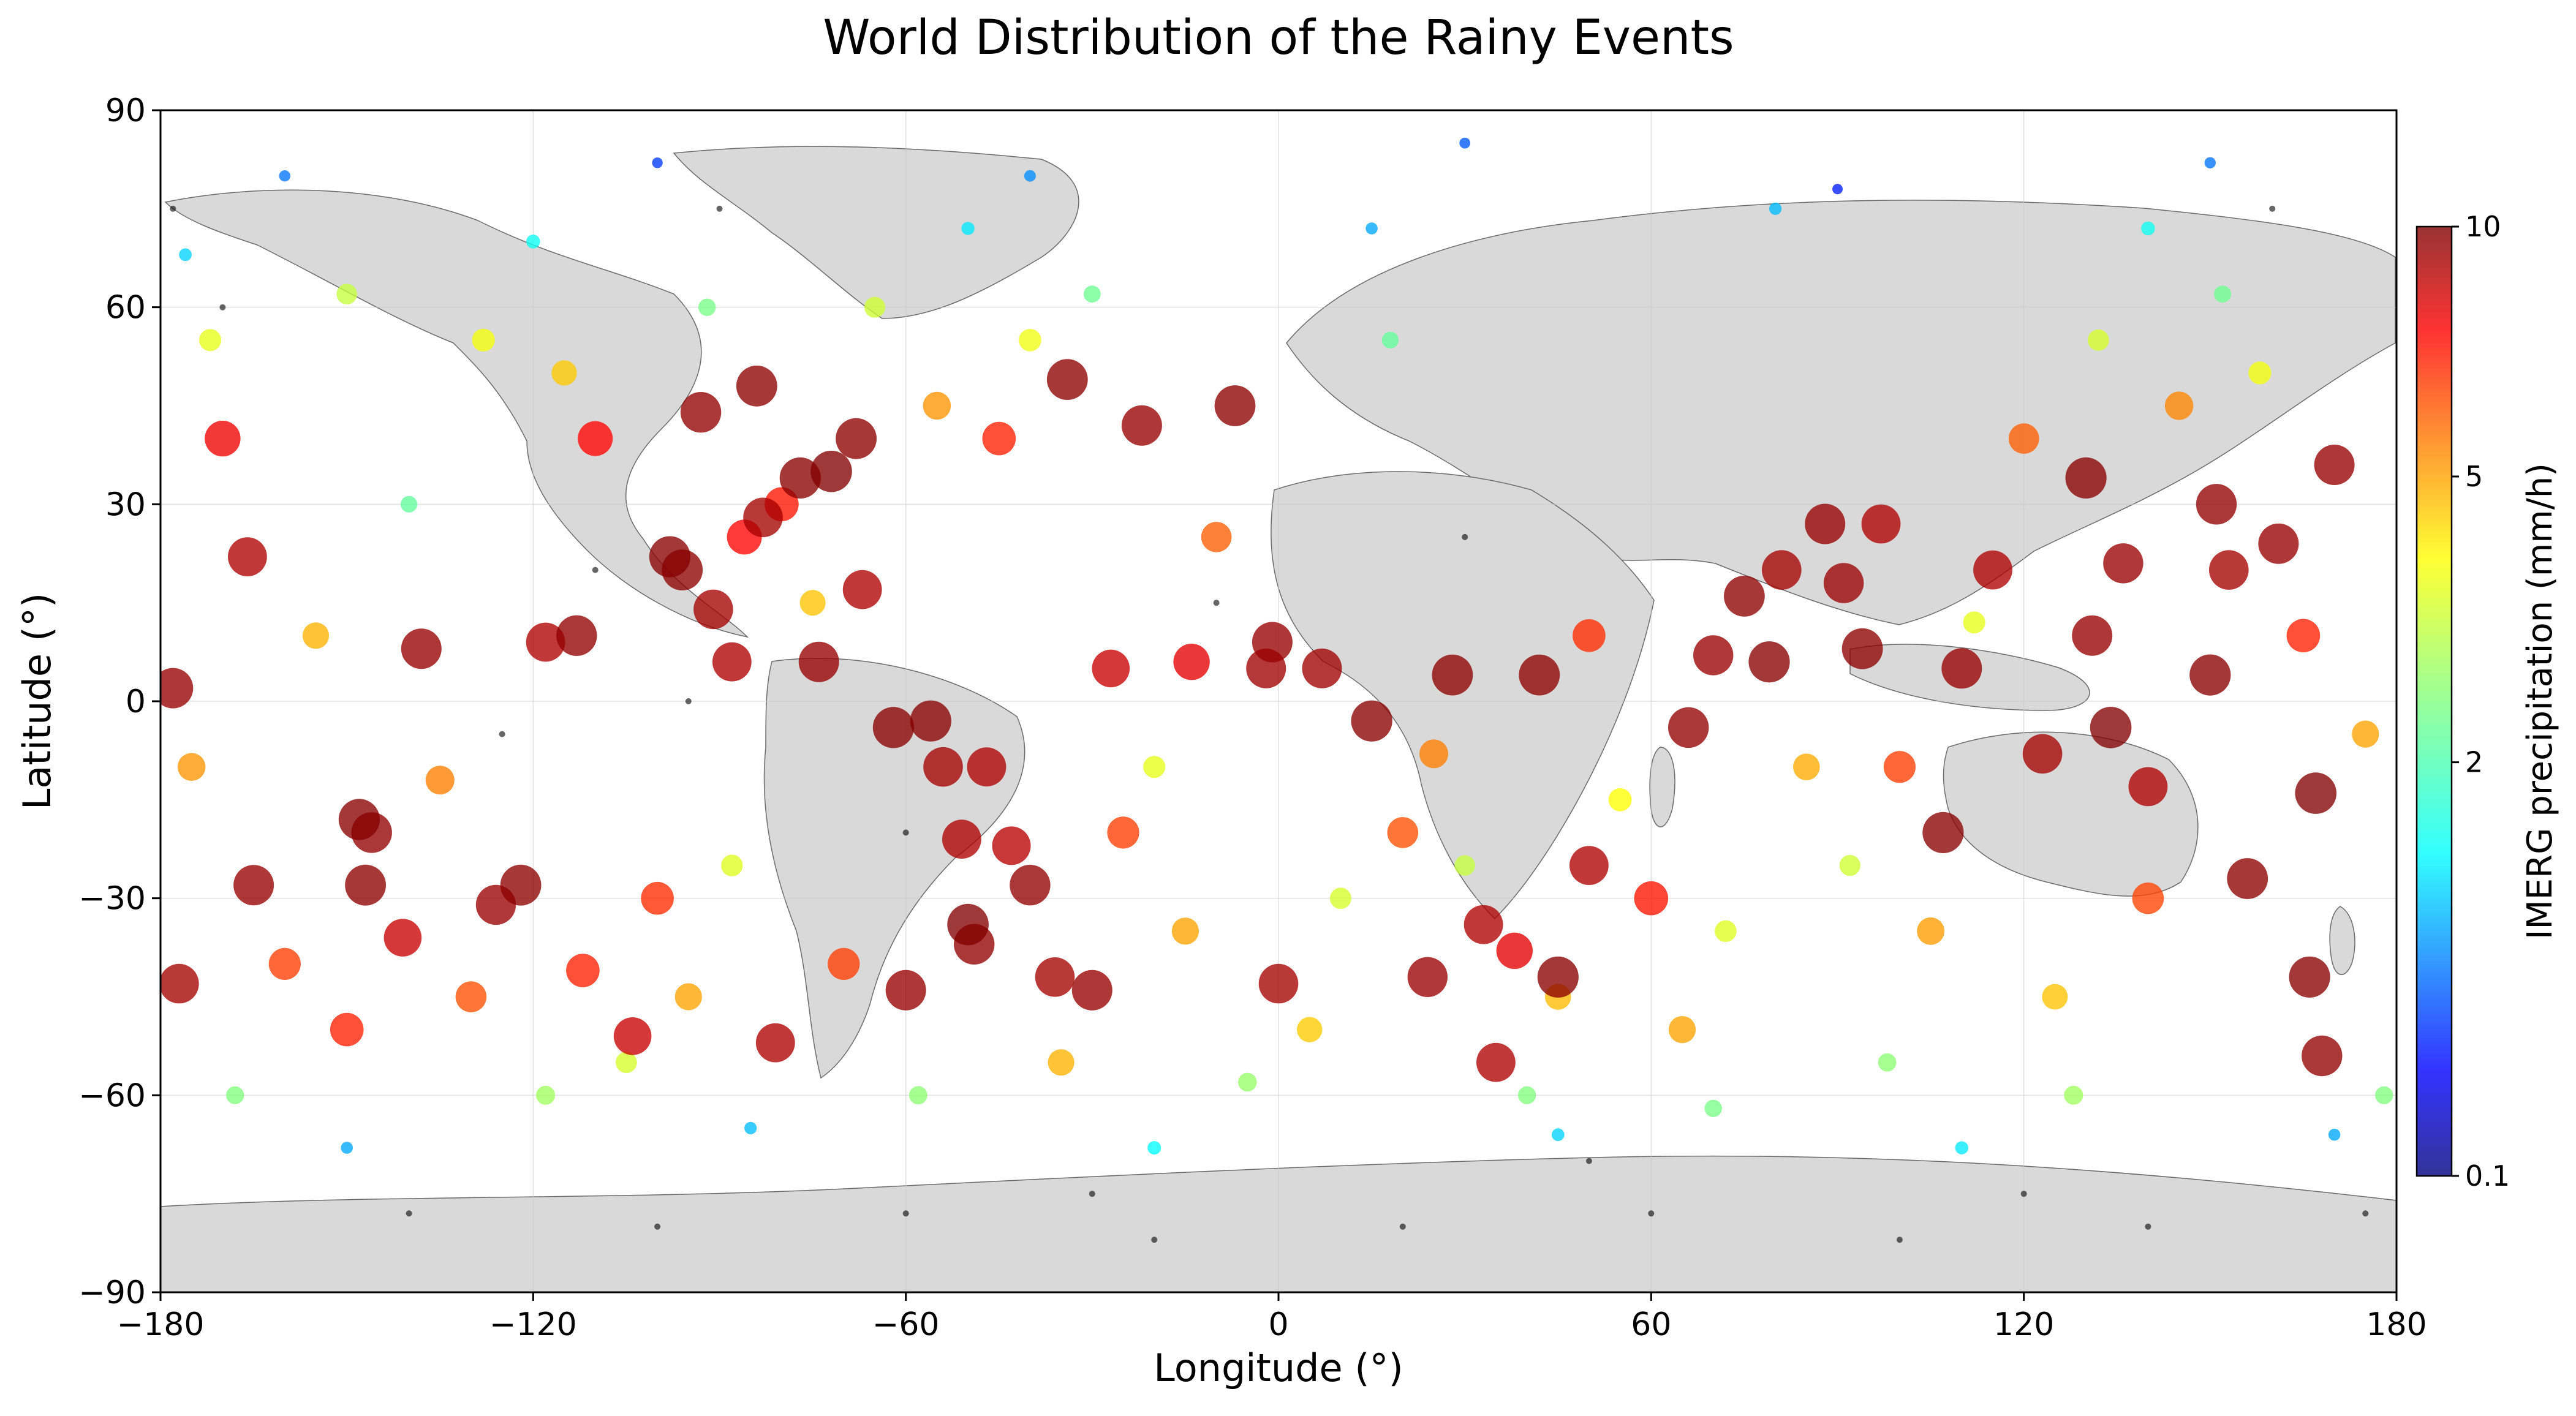 The height and width of the screenshot is (1416, 2576). I want to click on colorbar-gradient, so click(2434, 701).